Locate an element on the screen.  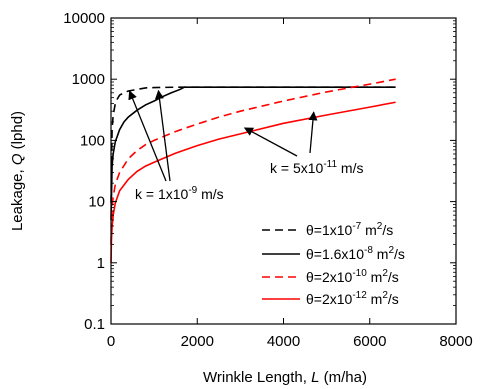
legend-label-series-1: θ=1x10-7 m2/s is located at coordinates (349, 229).